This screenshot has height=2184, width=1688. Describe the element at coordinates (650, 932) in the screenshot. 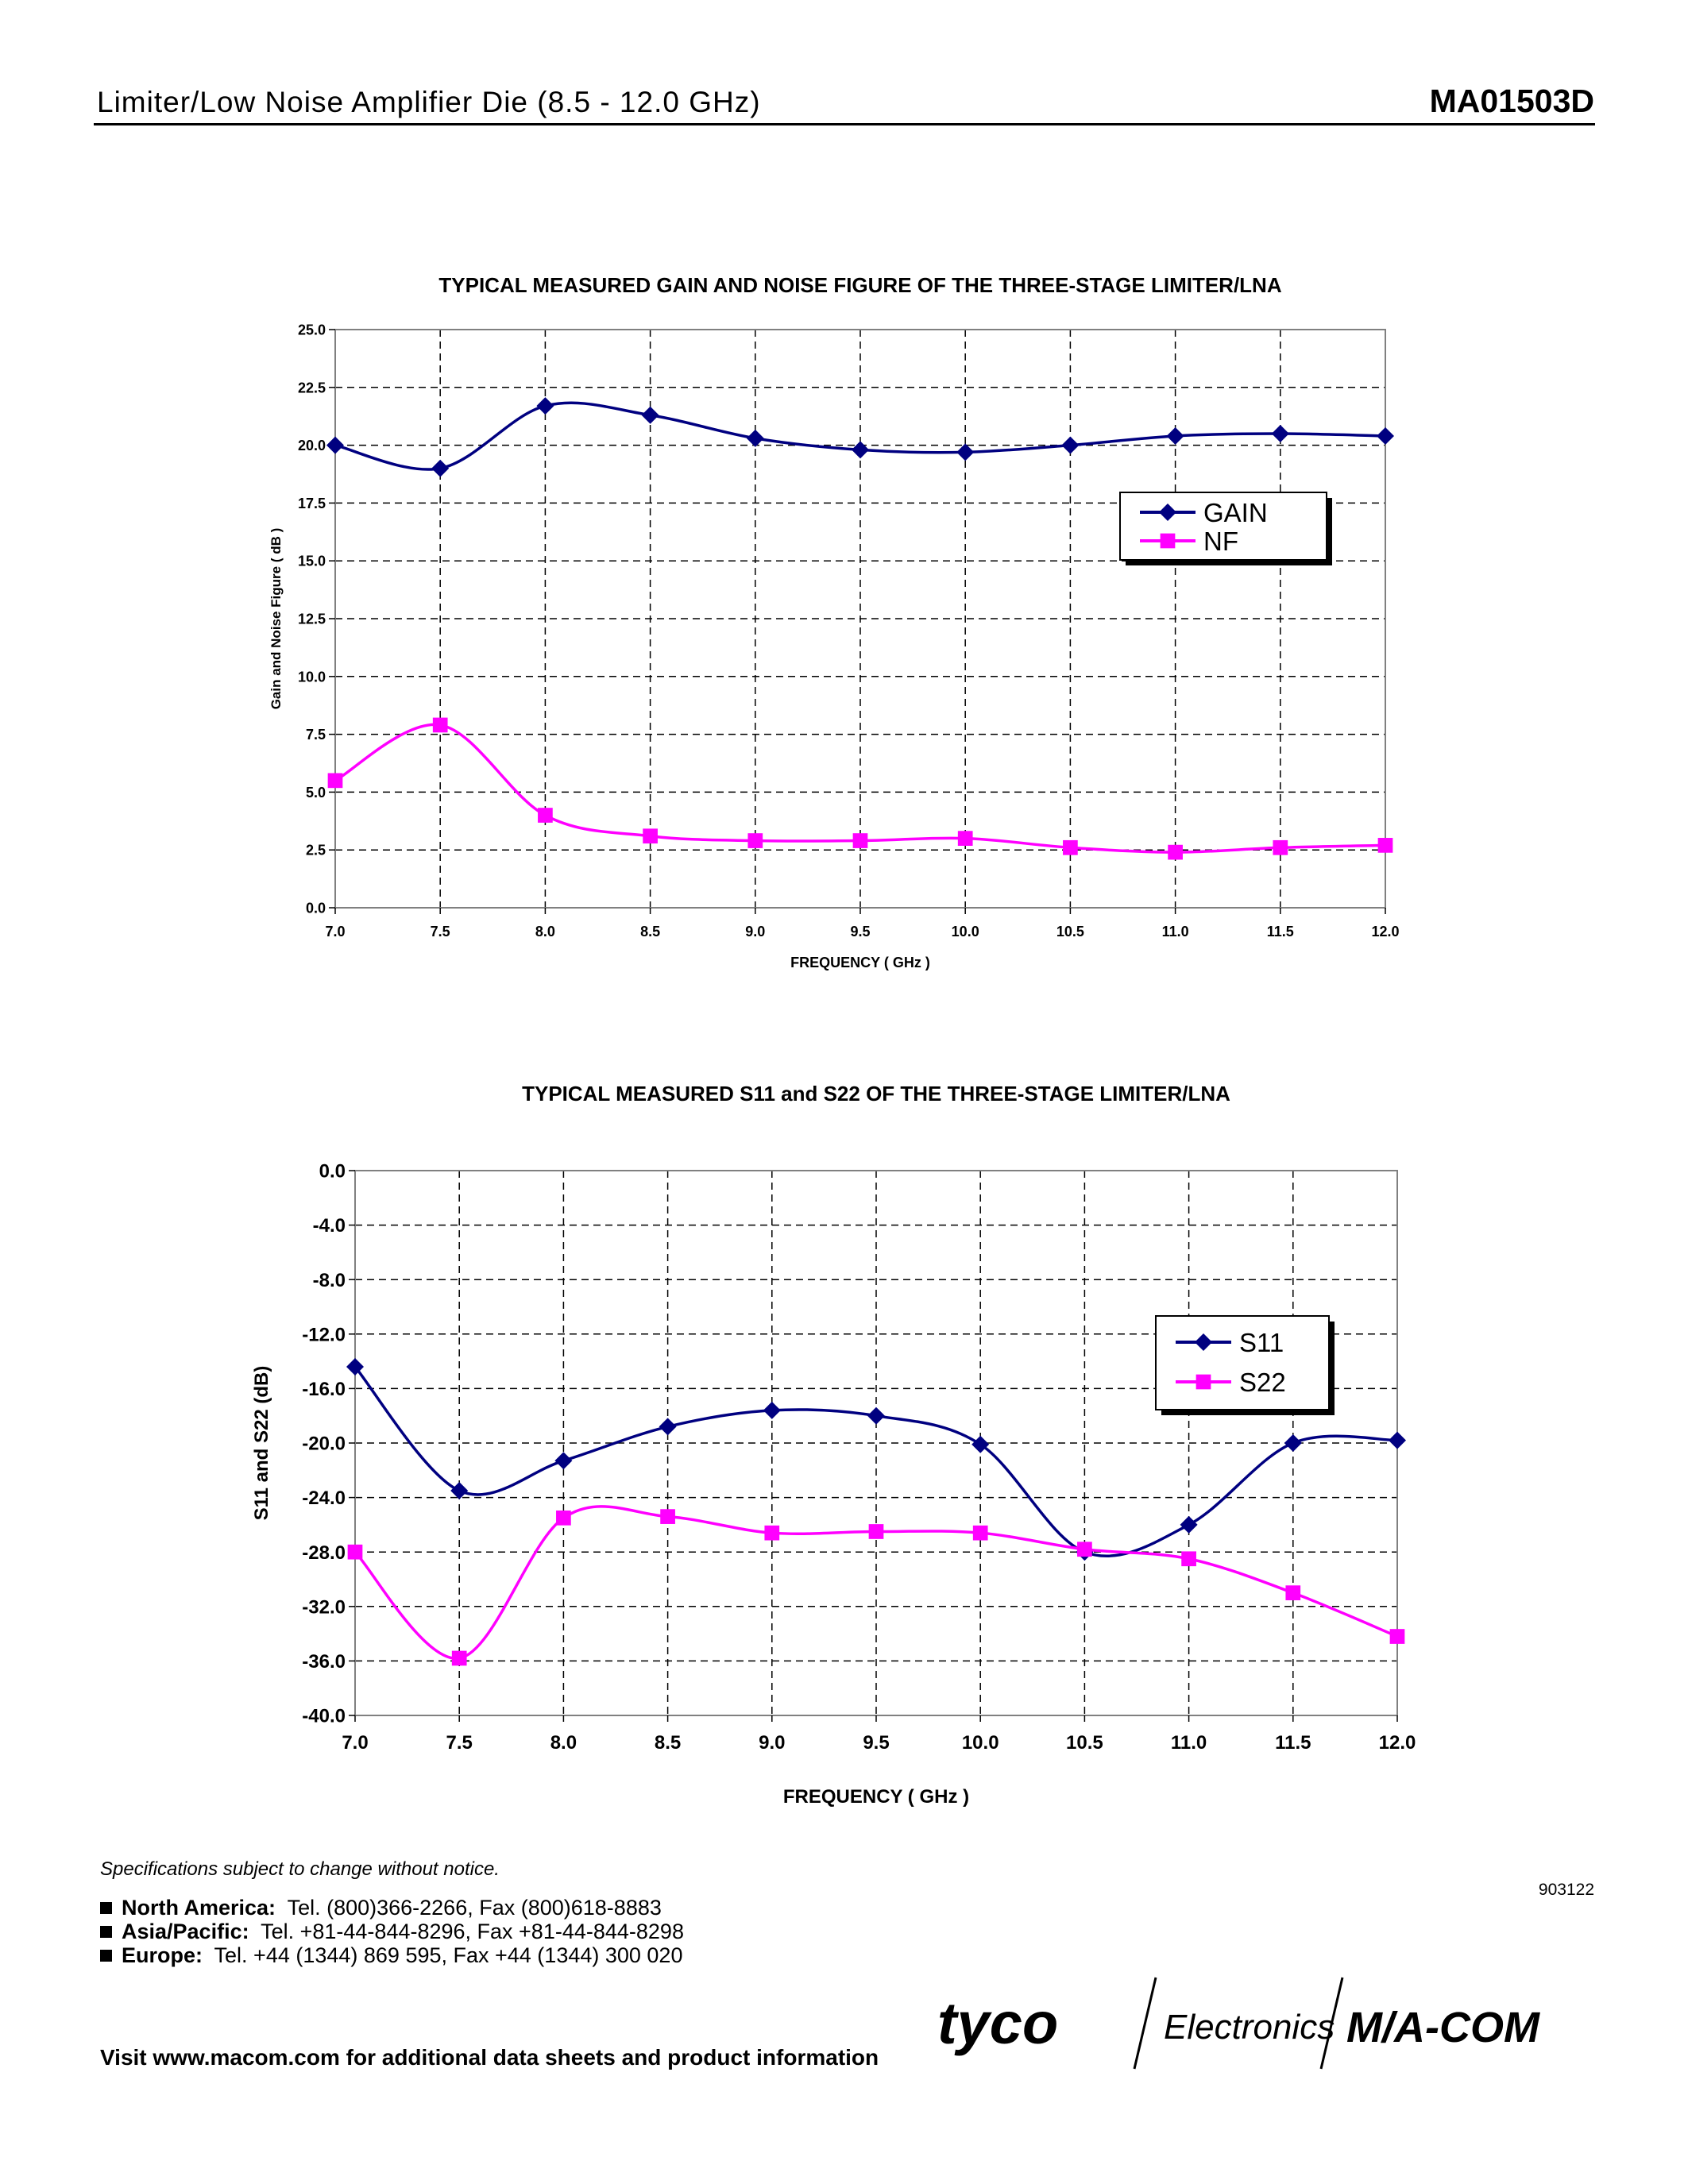

I see `x-tick-label: 8.5` at that location.